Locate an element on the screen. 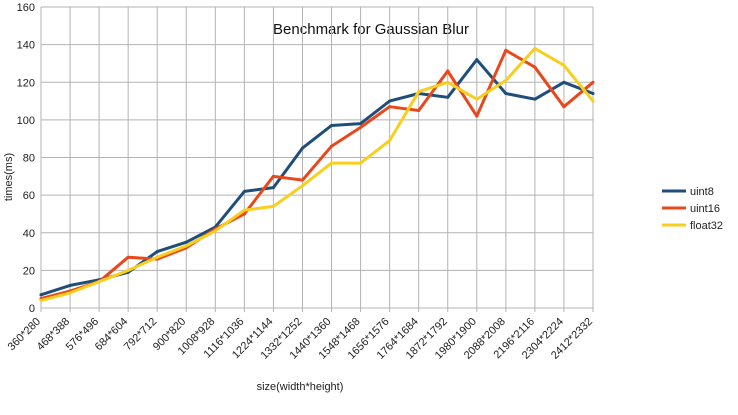 This screenshot has height=415, width=738. x-axis-label: size(width*height) is located at coordinates (300, 387).